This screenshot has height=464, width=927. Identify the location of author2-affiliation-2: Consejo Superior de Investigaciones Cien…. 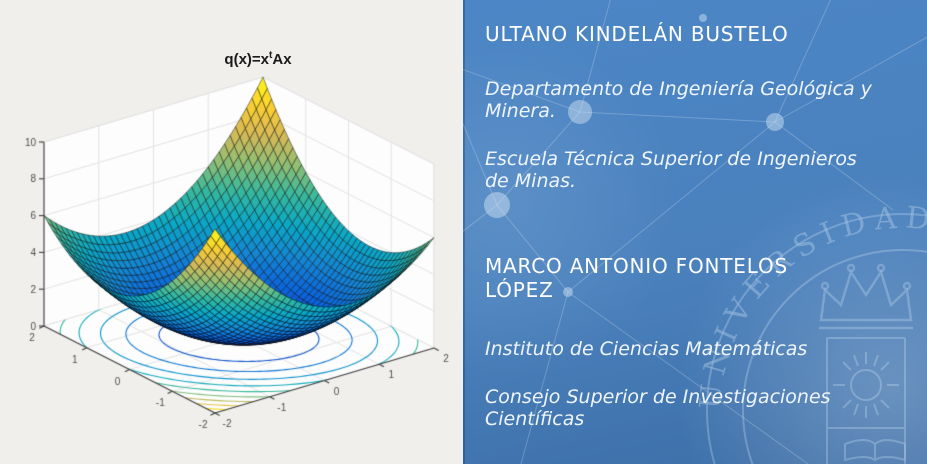
(658, 408).